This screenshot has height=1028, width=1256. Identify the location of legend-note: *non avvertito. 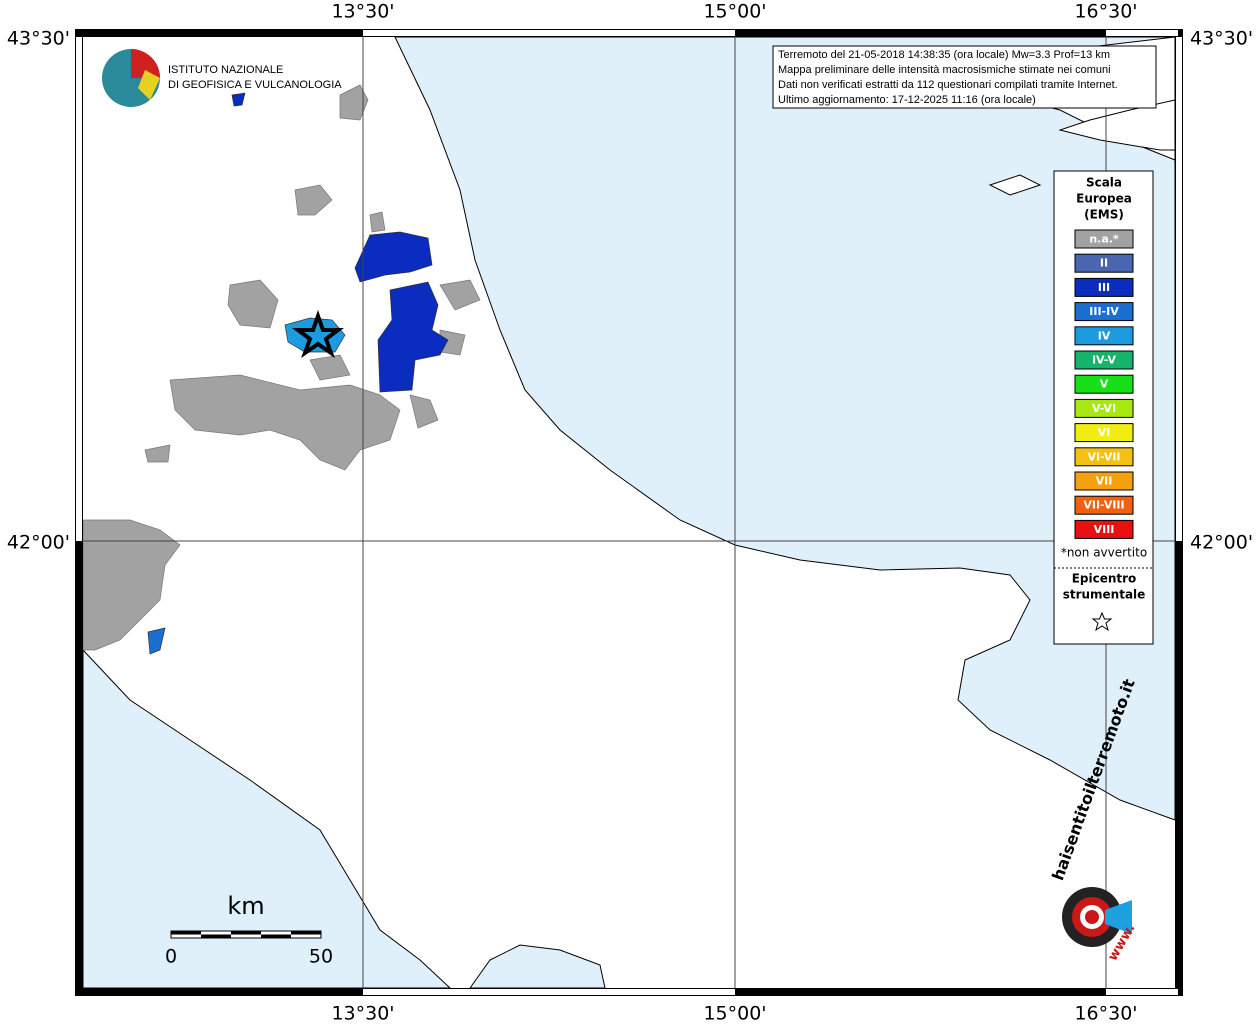
(1104, 553).